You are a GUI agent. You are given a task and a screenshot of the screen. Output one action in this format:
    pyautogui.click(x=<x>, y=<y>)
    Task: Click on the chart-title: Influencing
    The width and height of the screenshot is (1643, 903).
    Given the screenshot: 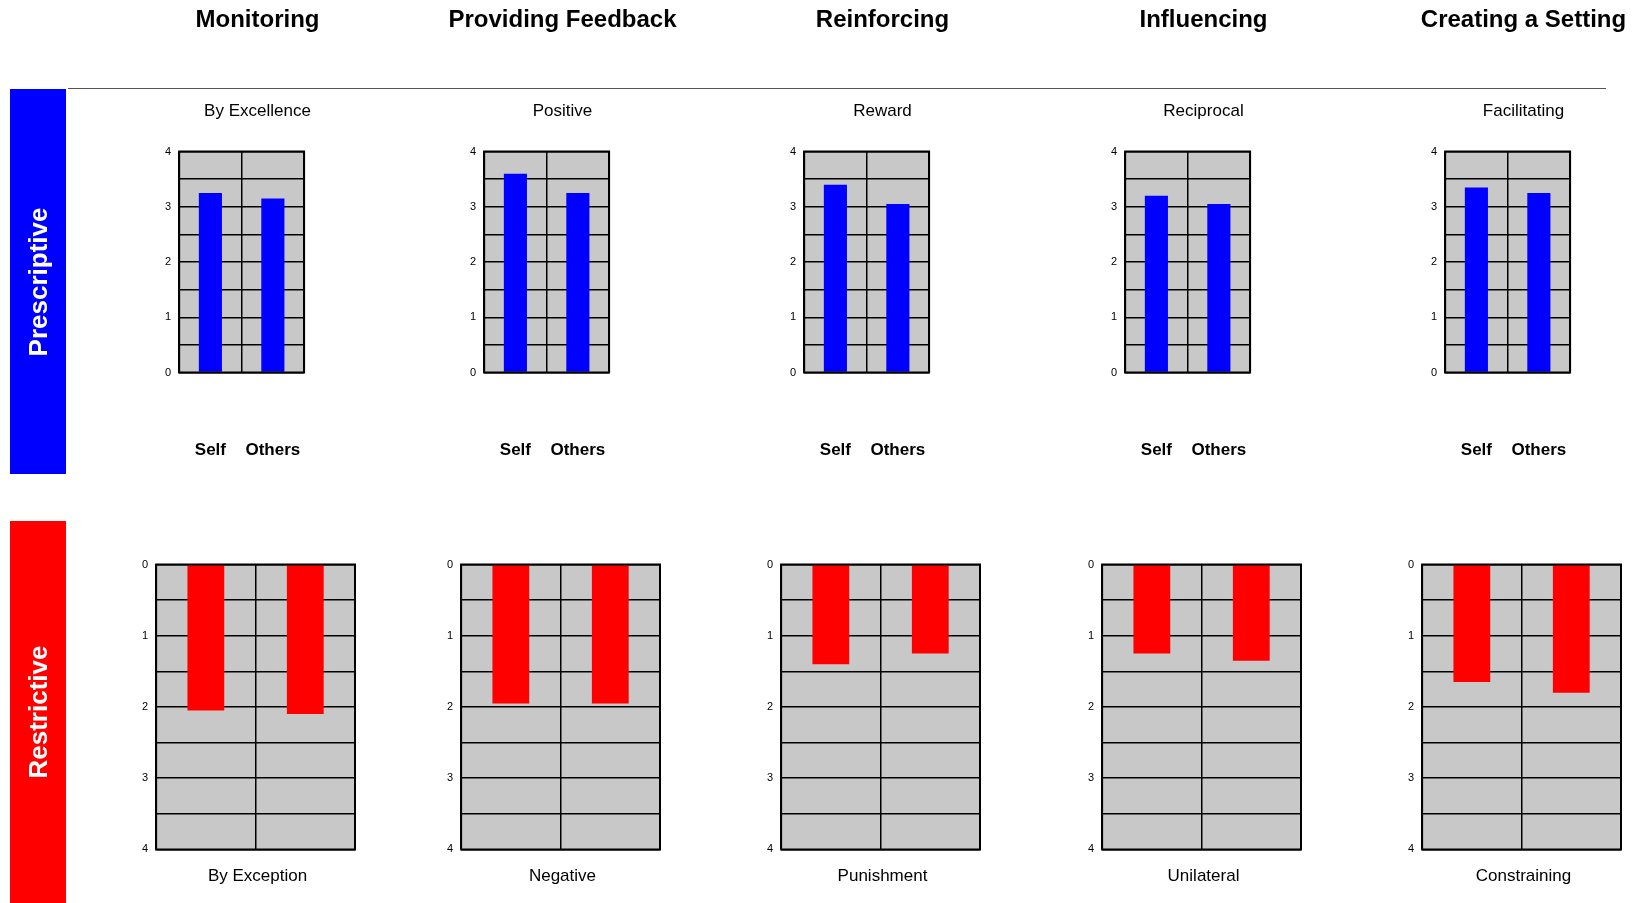 What is the action you would take?
    pyautogui.click(x=1203, y=18)
    